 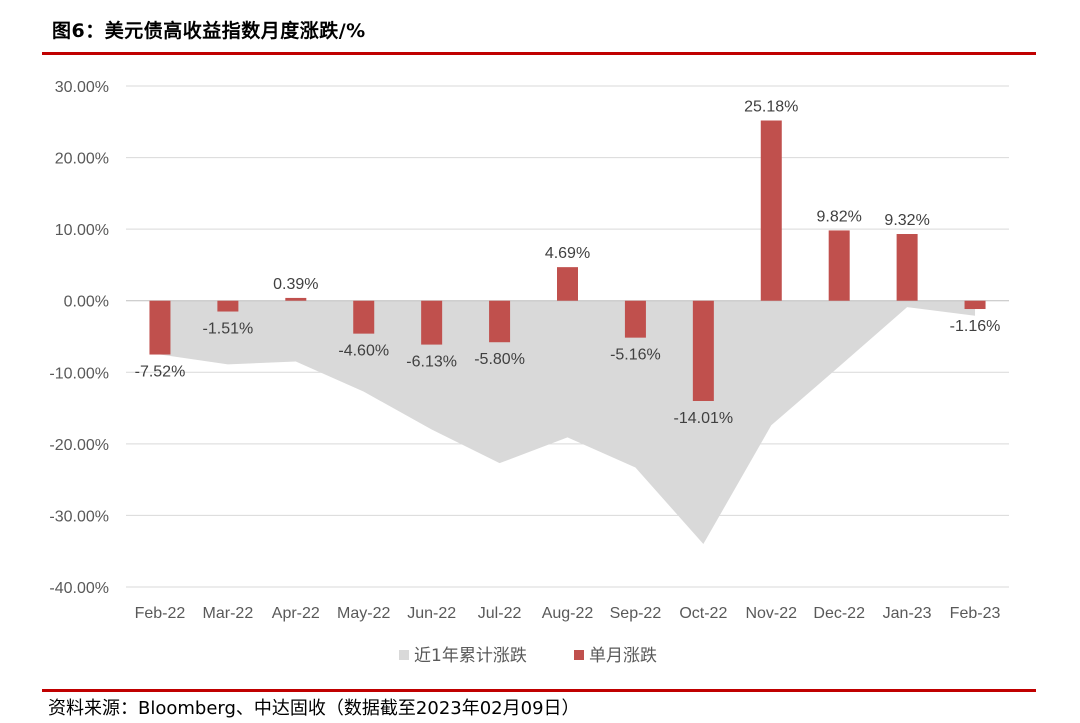 What do you see at coordinates (228, 613) in the screenshot?
I see `x-tick-label: Mar-22` at bounding box center [228, 613].